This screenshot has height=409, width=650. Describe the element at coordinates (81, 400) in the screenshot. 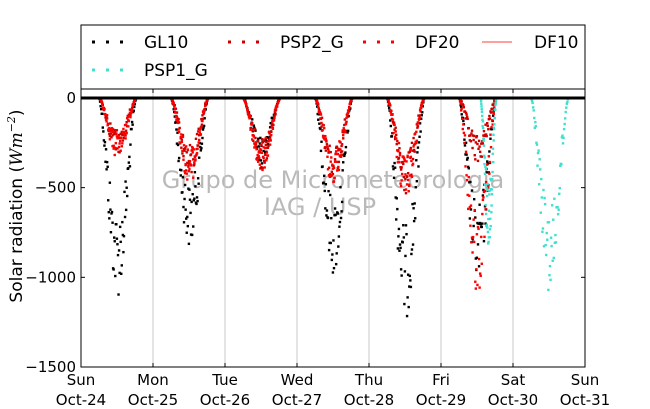

I see `x-tick-label-date: Oct-24` at that location.